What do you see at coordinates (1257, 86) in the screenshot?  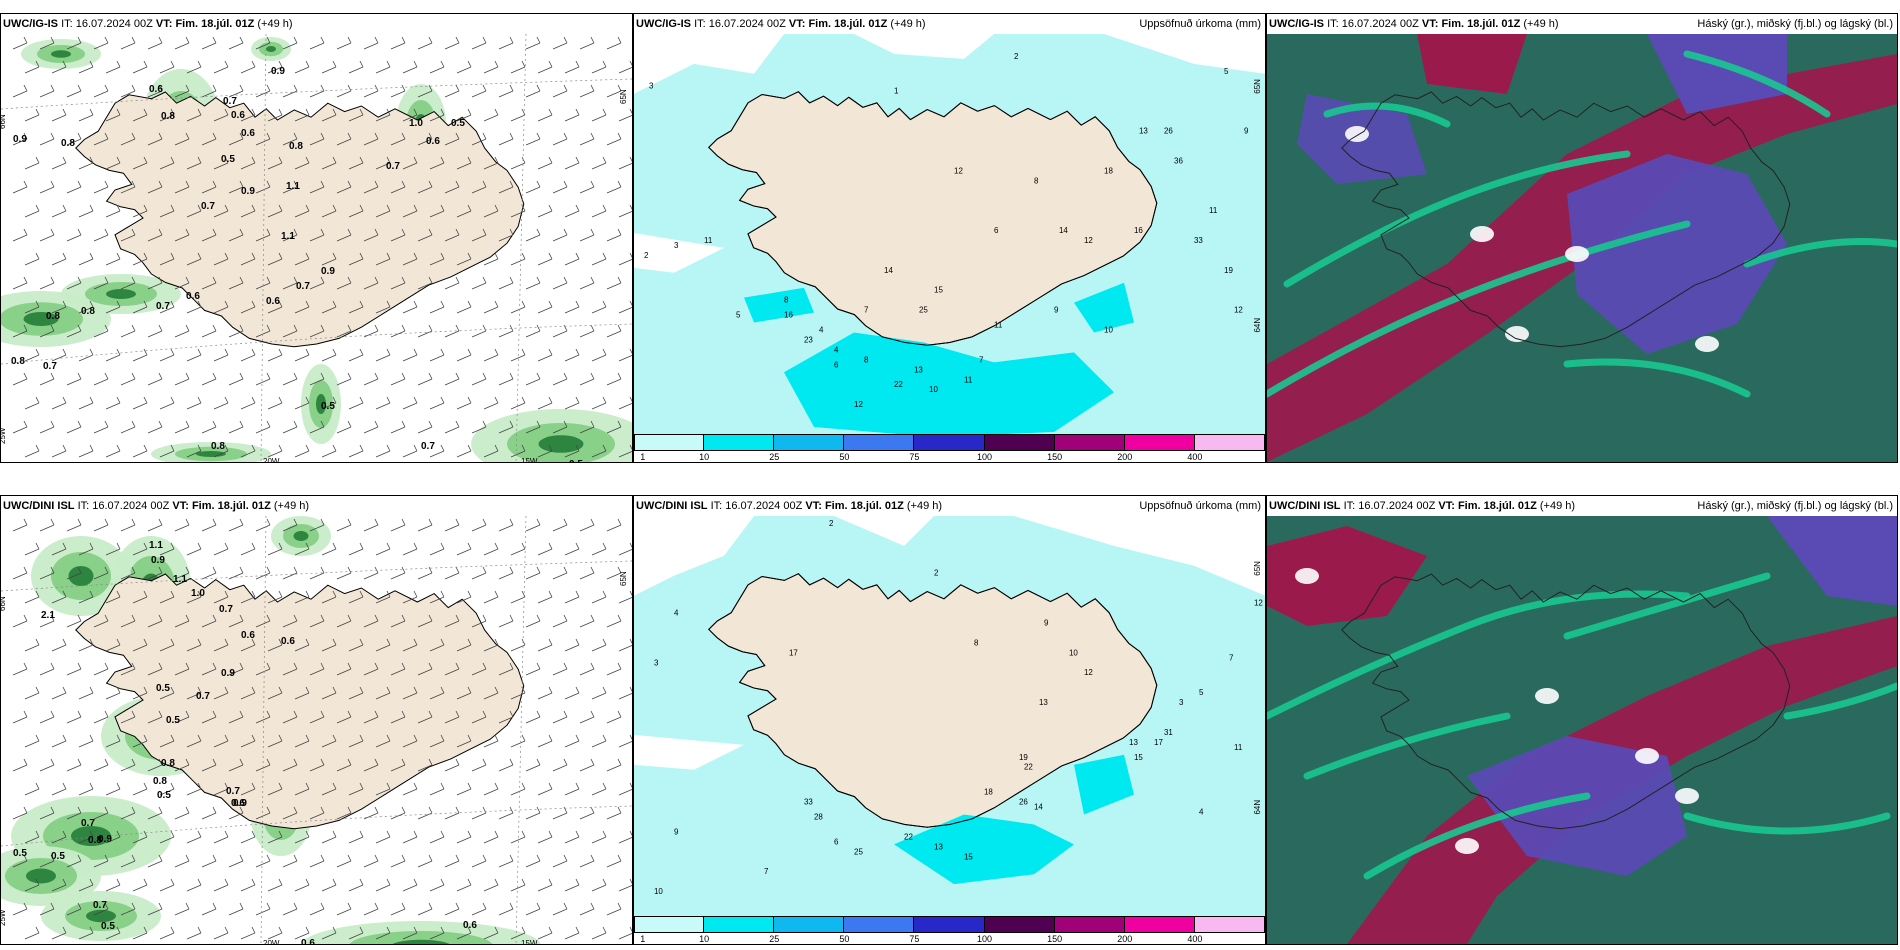 I see `graticule-label: 65N` at bounding box center [1257, 86].